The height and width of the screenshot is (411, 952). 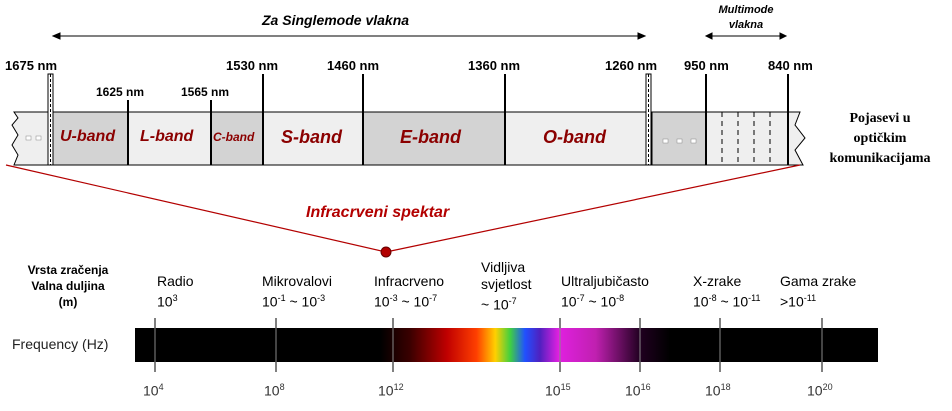 I want to click on radiation-name: Infracrveno, so click(x=409, y=281).